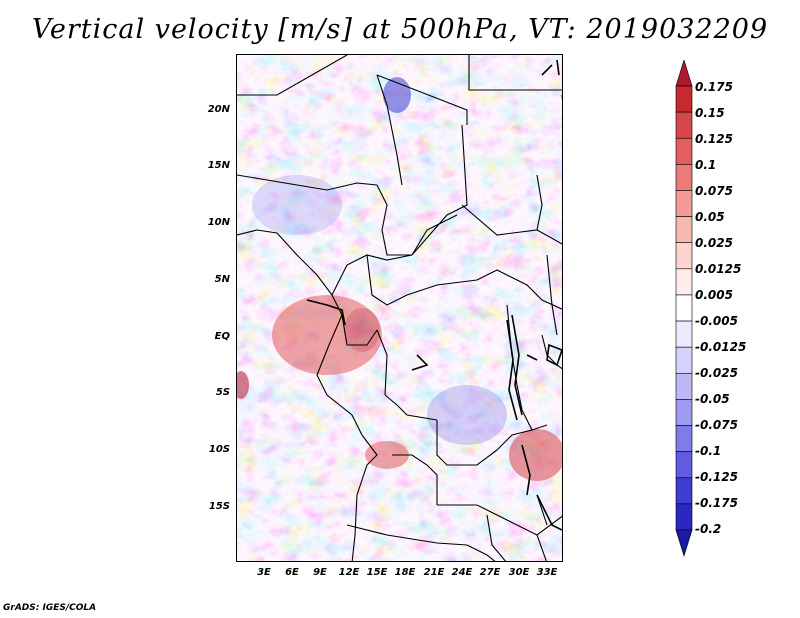 The height and width of the screenshot is (618, 800). I want to click on lat-label-5s: 5S, so click(222, 392).